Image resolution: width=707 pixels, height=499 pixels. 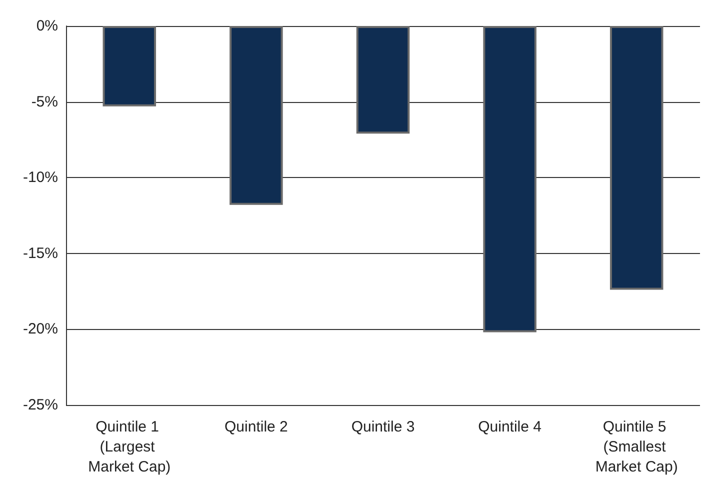 What do you see at coordinates (129, 447) in the screenshot?
I see `x-tick-label: Quintile 1 (Largest Market Cap)` at bounding box center [129, 447].